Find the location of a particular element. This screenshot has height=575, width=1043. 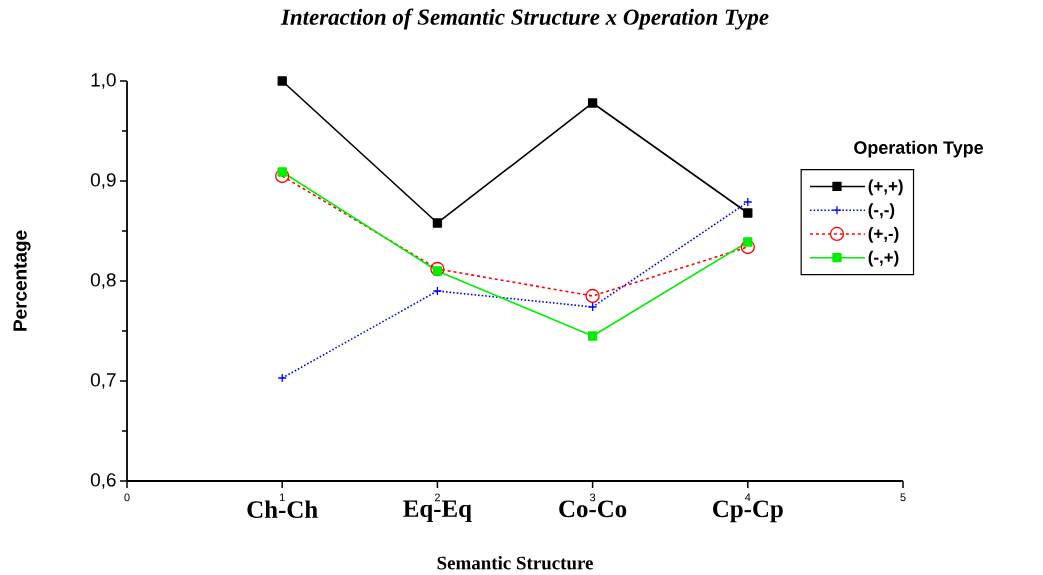

y-axis-title: Percentage is located at coordinates (22, 280).